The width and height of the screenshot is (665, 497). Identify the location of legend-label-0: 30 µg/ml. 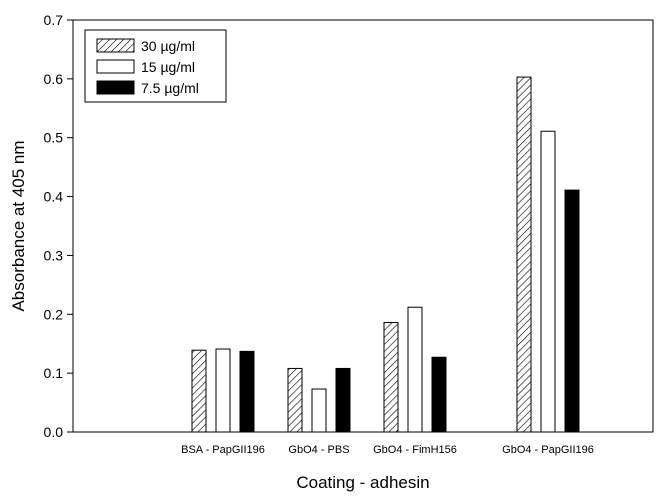
(168, 46).